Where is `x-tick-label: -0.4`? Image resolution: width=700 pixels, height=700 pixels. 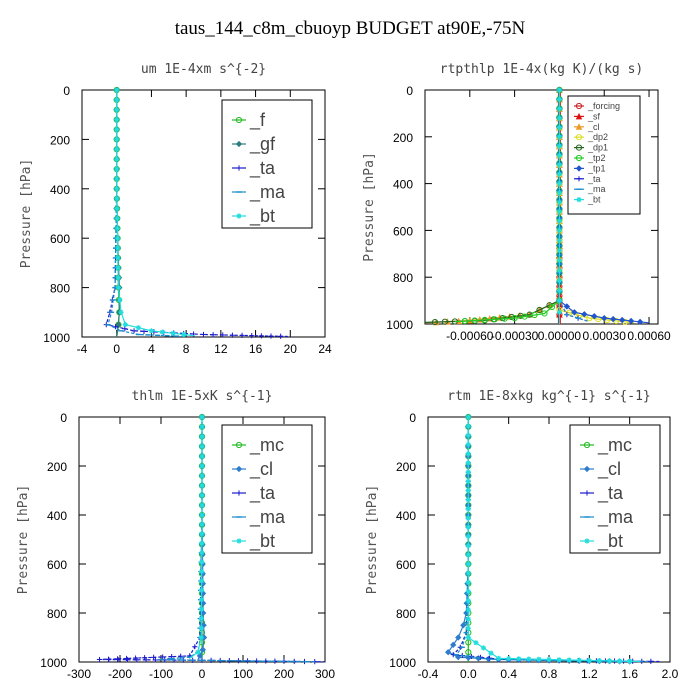 x-tick-label: -0.4 is located at coordinates (428, 674).